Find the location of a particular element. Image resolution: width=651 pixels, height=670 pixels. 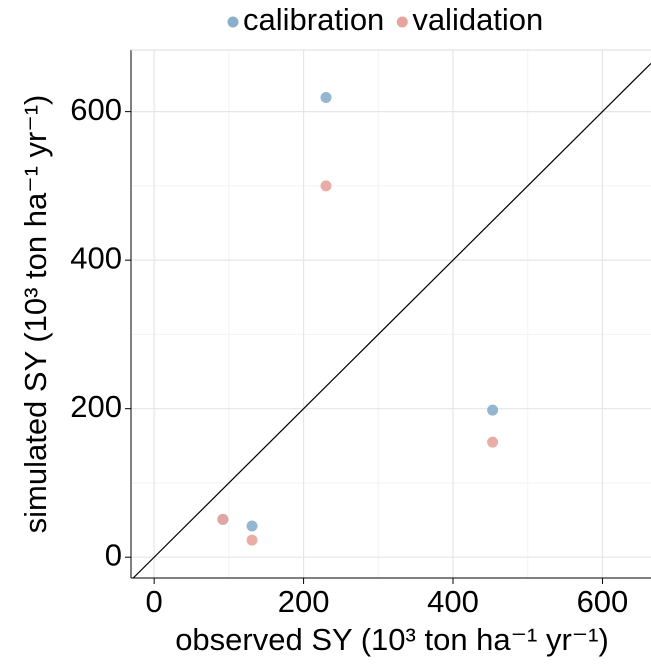

x-axis-label: observed SY (10³ ton ha⁻¹ yr⁻¹) is located at coordinates (392, 639).